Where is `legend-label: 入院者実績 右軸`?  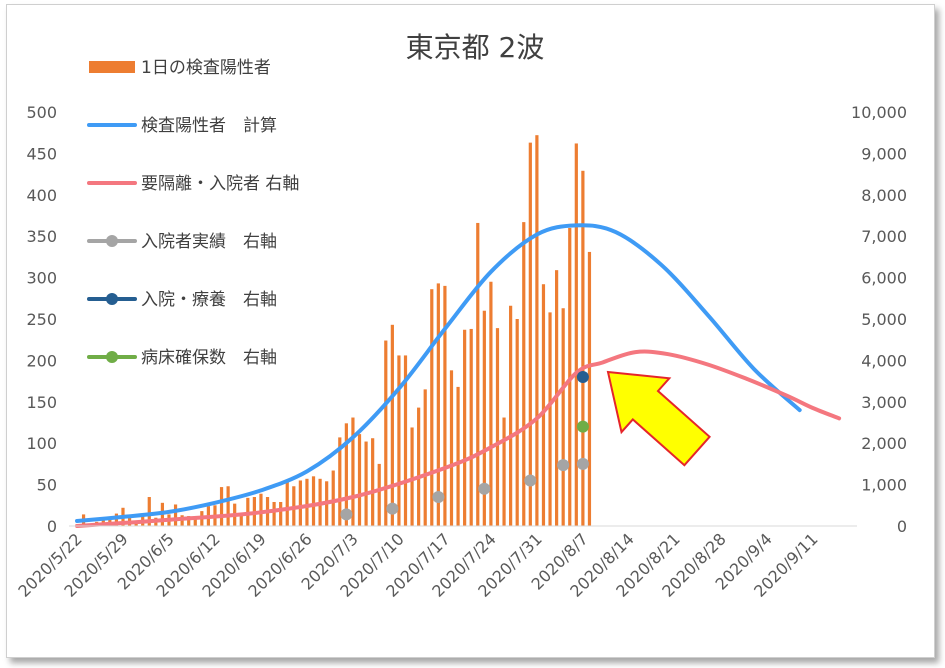
legend-label: 入院者実績 右軸 is located at coordinates (209, 242).